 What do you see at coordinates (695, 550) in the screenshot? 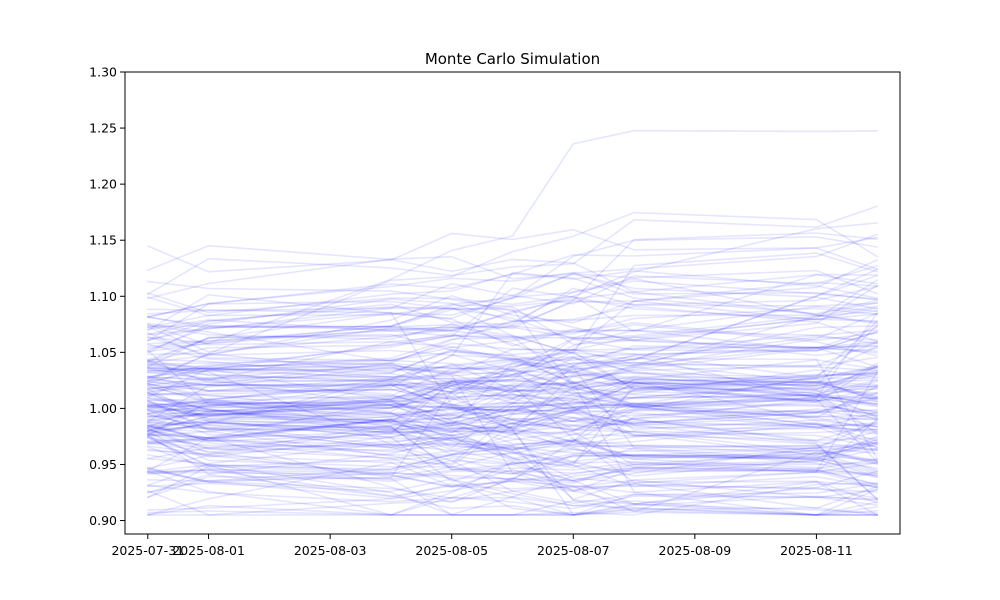
I see `x-tick-label: 2025-08-09` at bounding box center [695, 550].